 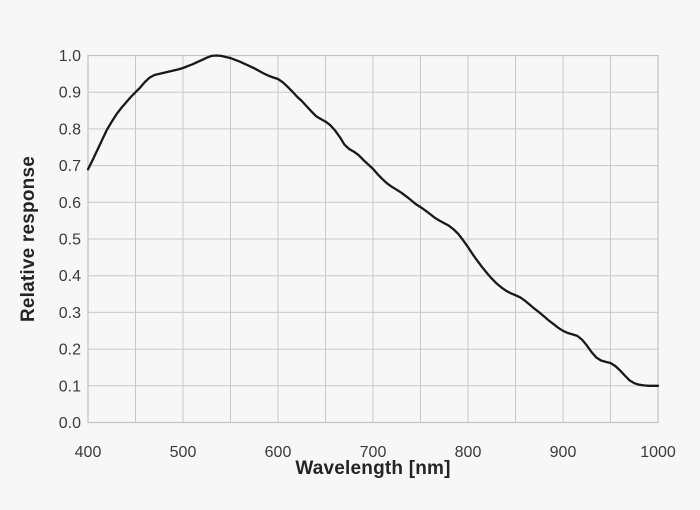 What do you see at coordinates (70, 56) in the screenshot?
I see `y-tick-label: 1.0` at bounding box center [70, 56].